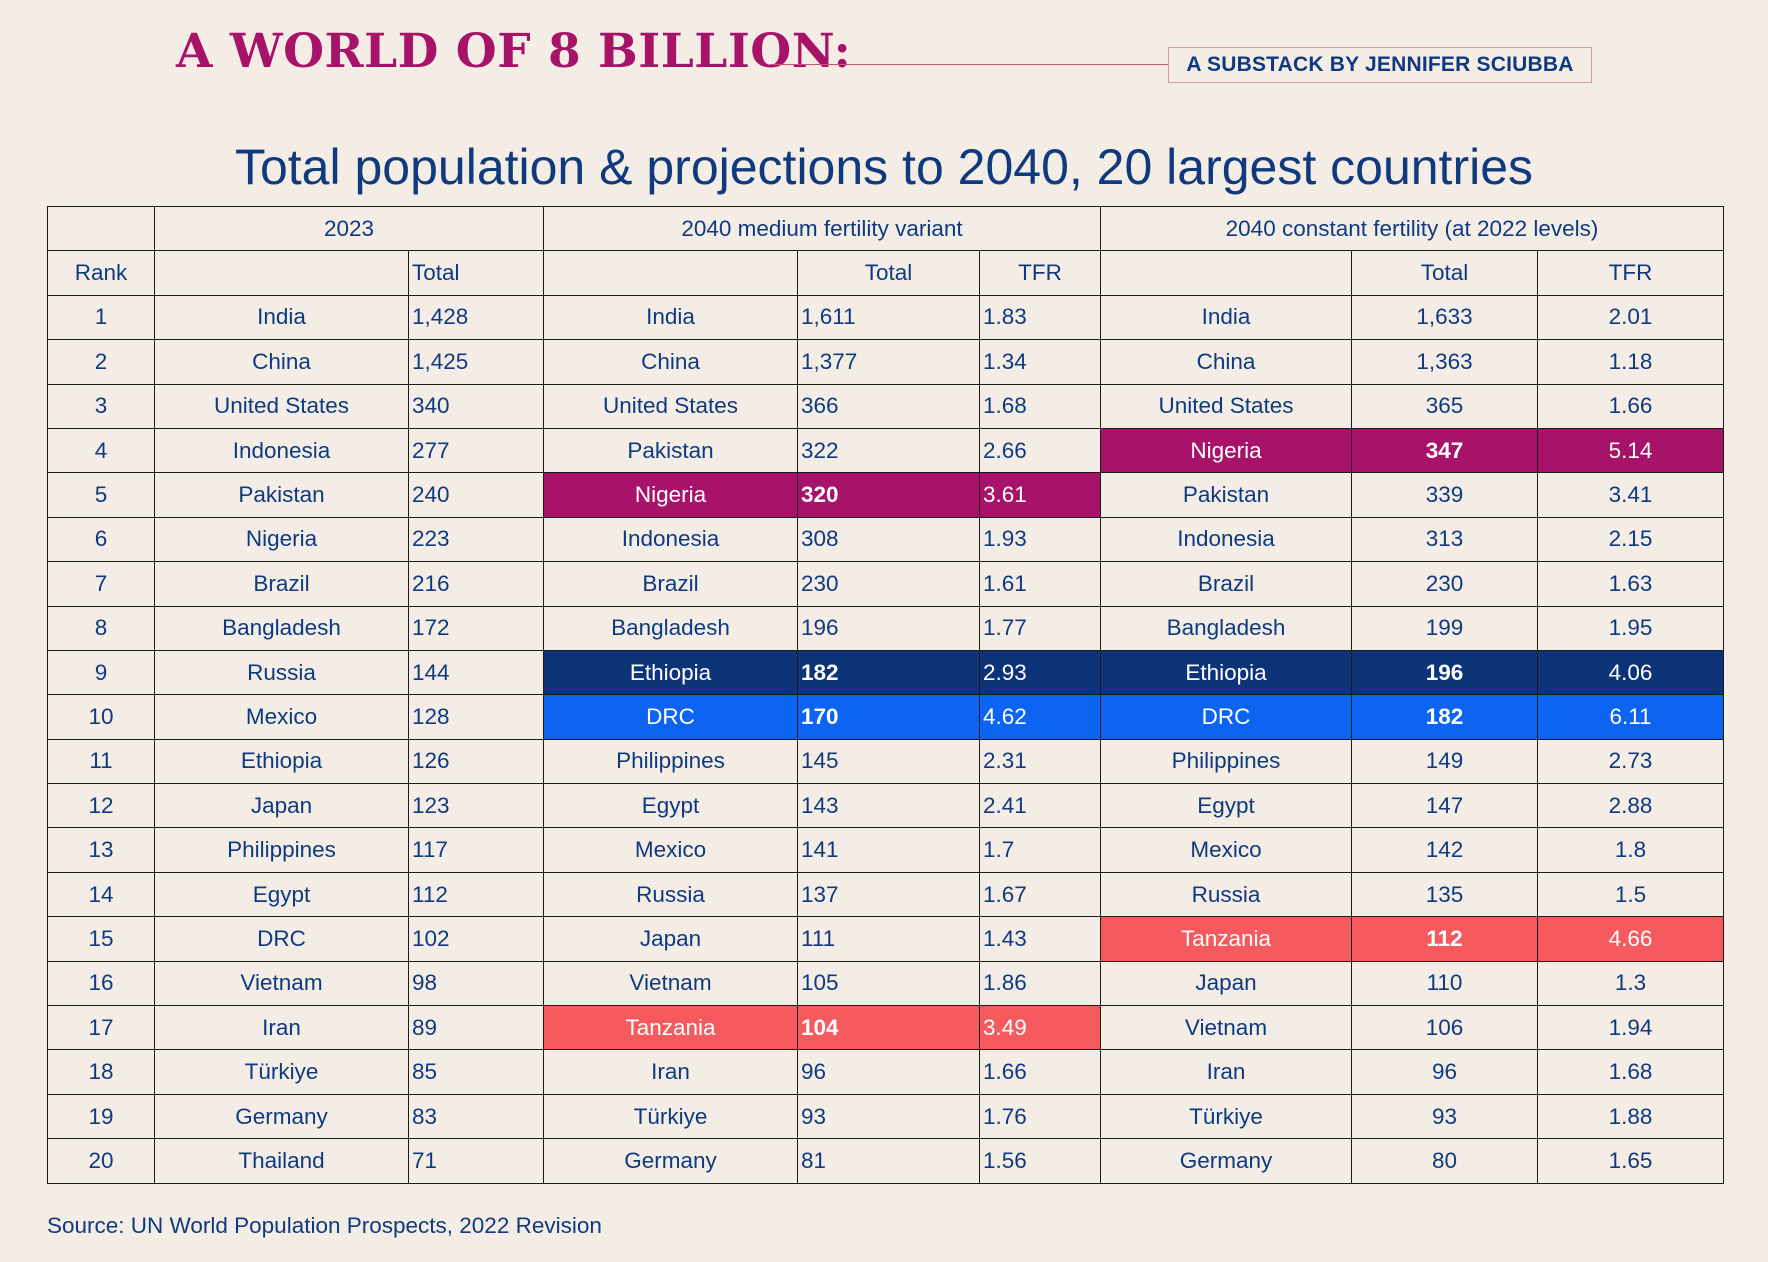 This screenshot has height=1262, width=1768. What do you see at coordinates (281, 450) in the screenshot?
I see `cell-country-2023: Indonesia` at bounding box center [281, 450].